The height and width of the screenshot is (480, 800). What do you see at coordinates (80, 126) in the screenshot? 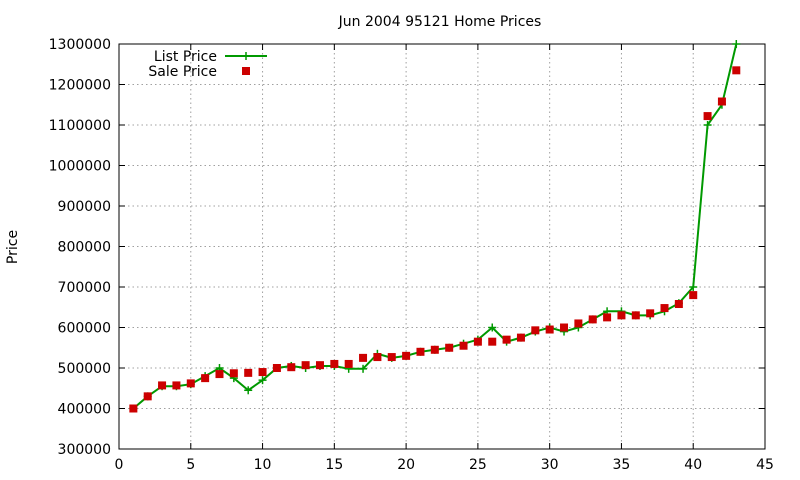
I see `y-tick-label: 1100000` at bounding box center [80, 126].